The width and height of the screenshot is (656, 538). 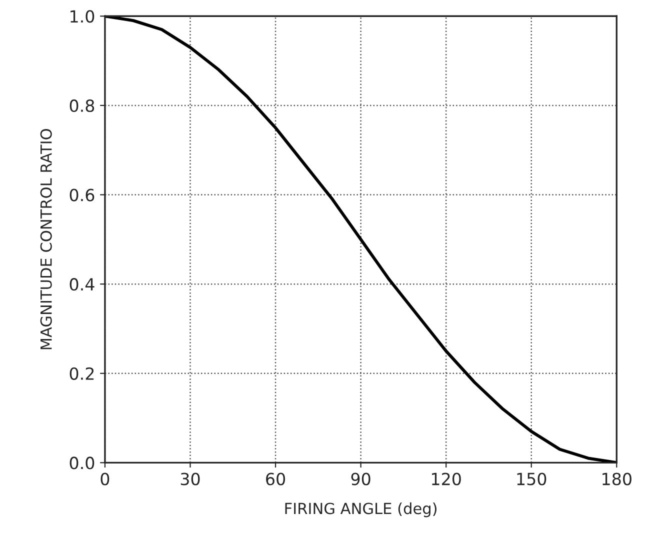 I want to click on x-tick-label: 0, so click(x=105, y=479).